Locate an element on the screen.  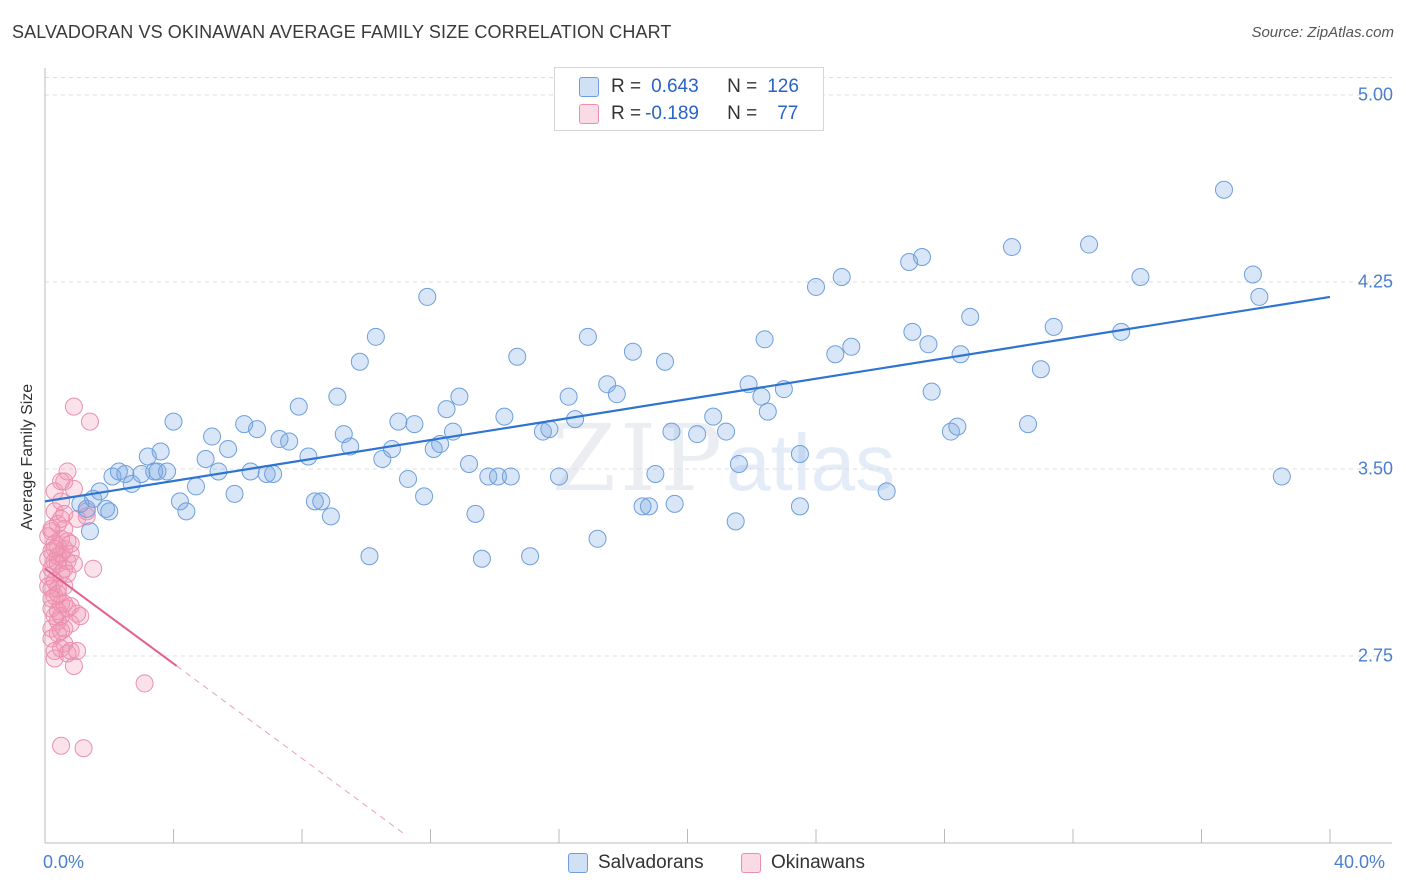
legend-row-salvadorans: R = 0.643 N = 126 is located at coordinates (689, 87).